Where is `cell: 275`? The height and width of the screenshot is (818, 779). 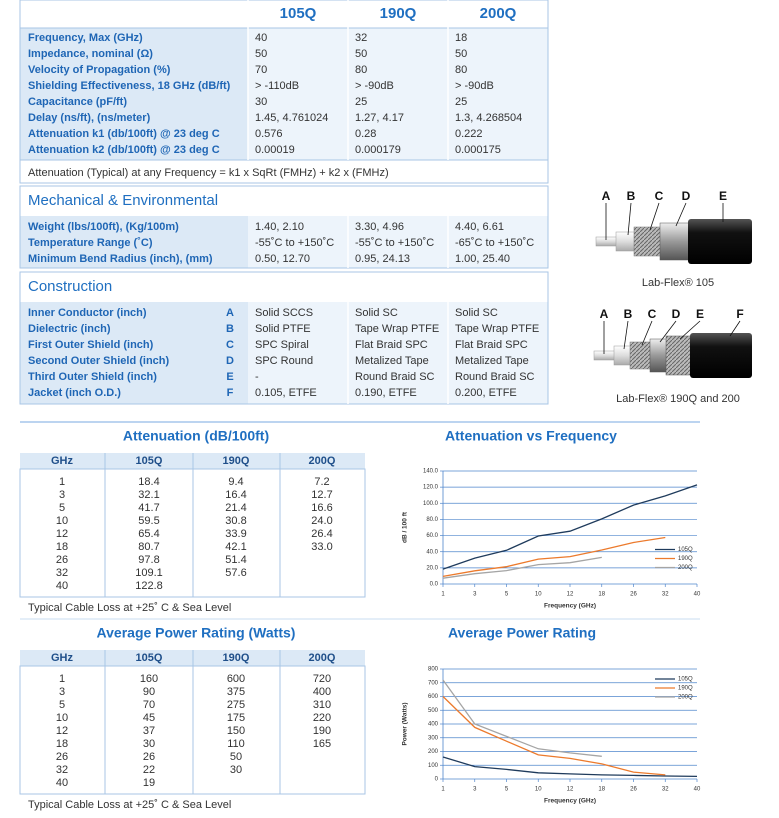 cell: 275 is located at coordinates (236, 705).